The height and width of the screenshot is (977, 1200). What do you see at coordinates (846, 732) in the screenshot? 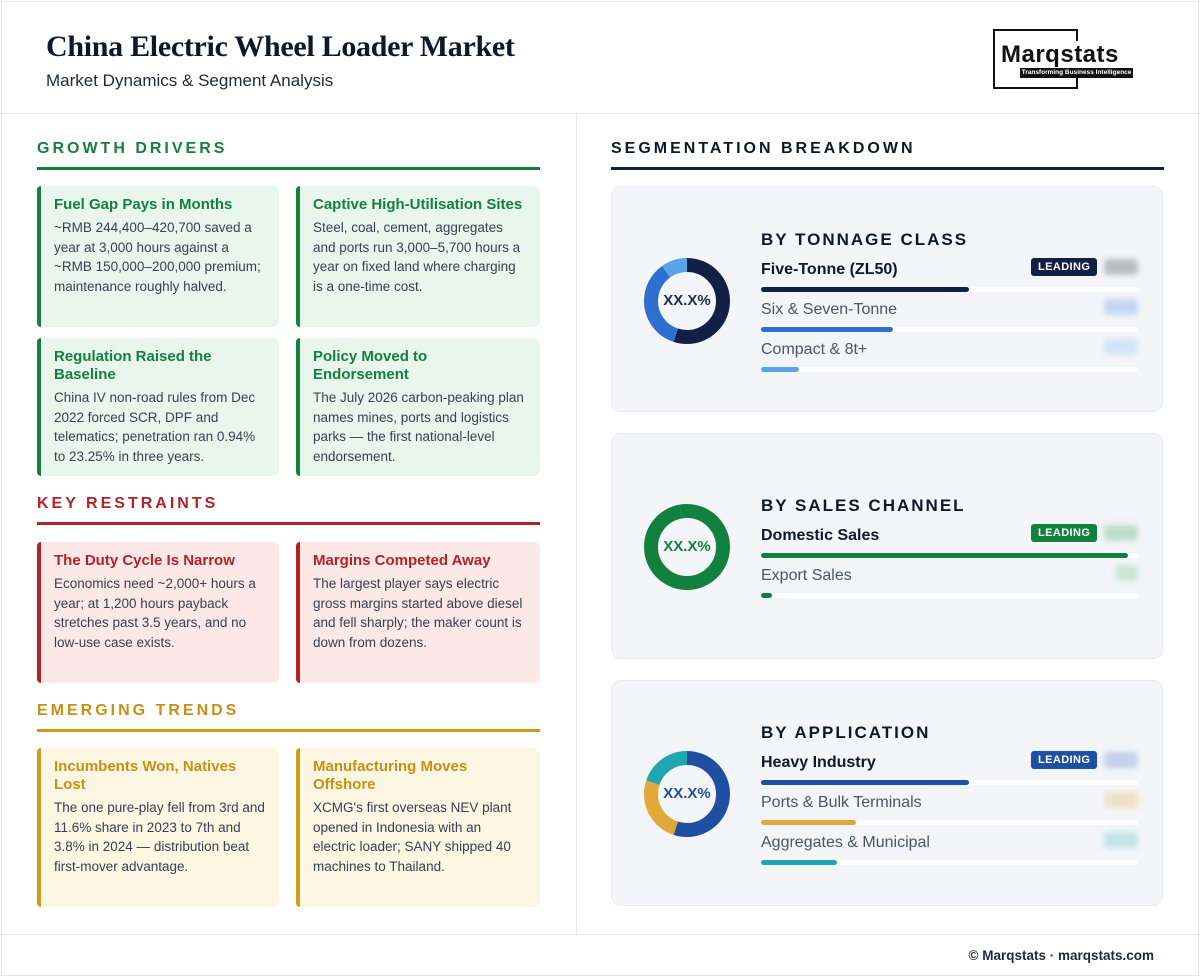
I see `panel-title: BY APPLICATION` at bounding box center [846, 732].